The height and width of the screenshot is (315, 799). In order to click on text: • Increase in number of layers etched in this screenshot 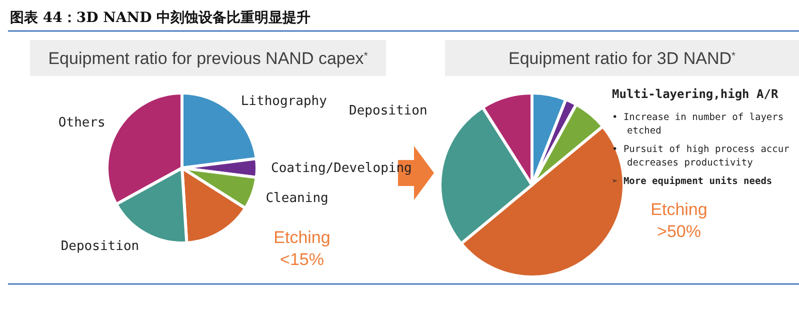, I will do `click(698, 124)`.